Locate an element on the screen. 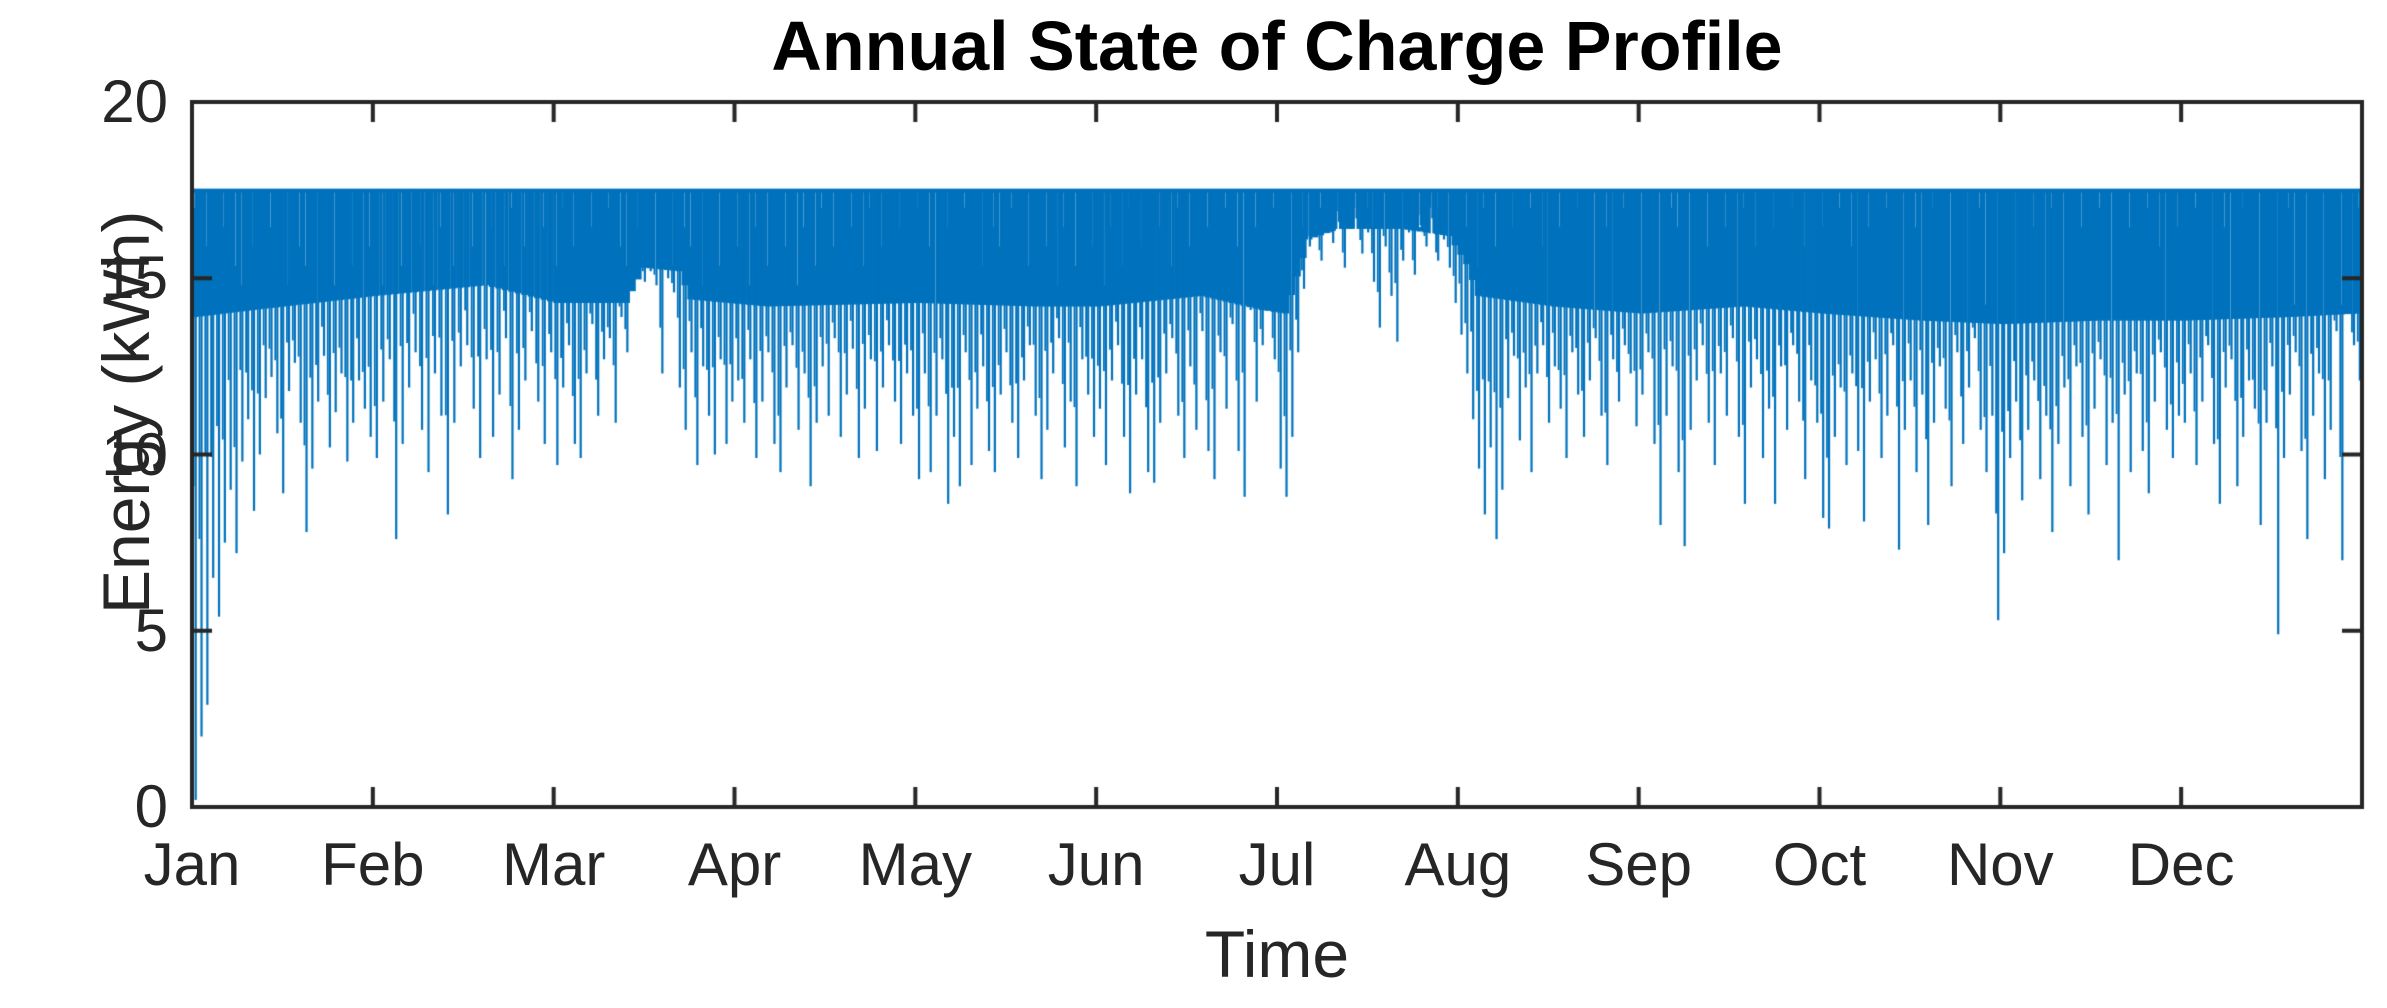 This screenshot has height=1008, width=2387. x-tick-label: Mar is located at coordinates (553, 864).